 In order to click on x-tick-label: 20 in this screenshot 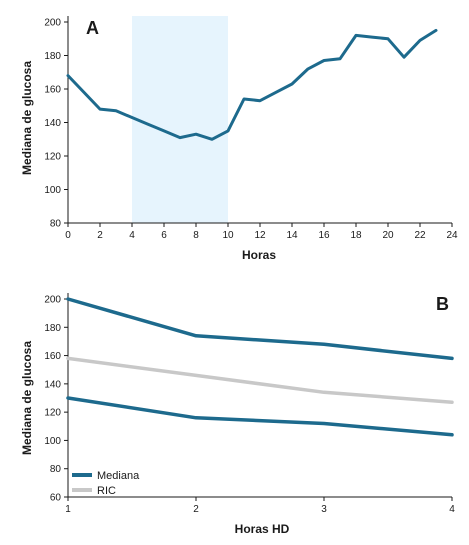, I will do `click(388, 235)`.